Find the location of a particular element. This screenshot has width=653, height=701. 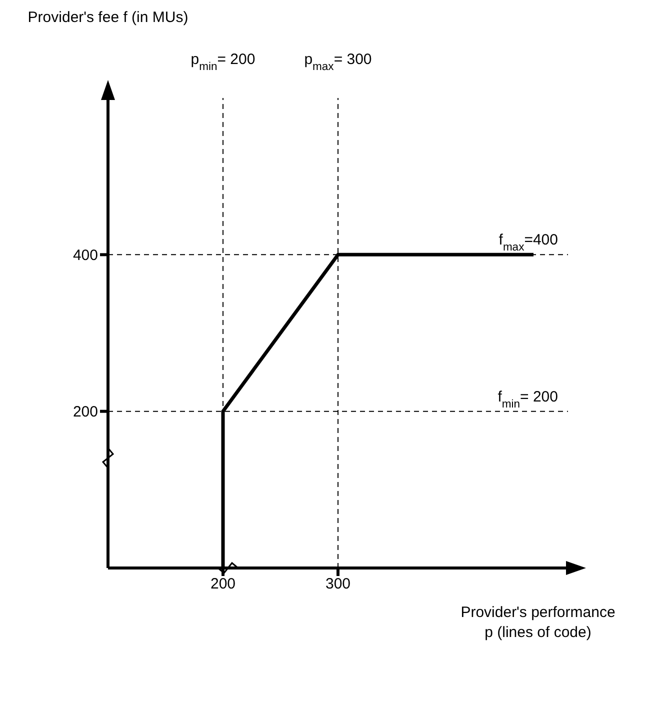

ref-line-label: f$_{min}$= 200 is located at coordinates (528, 399).